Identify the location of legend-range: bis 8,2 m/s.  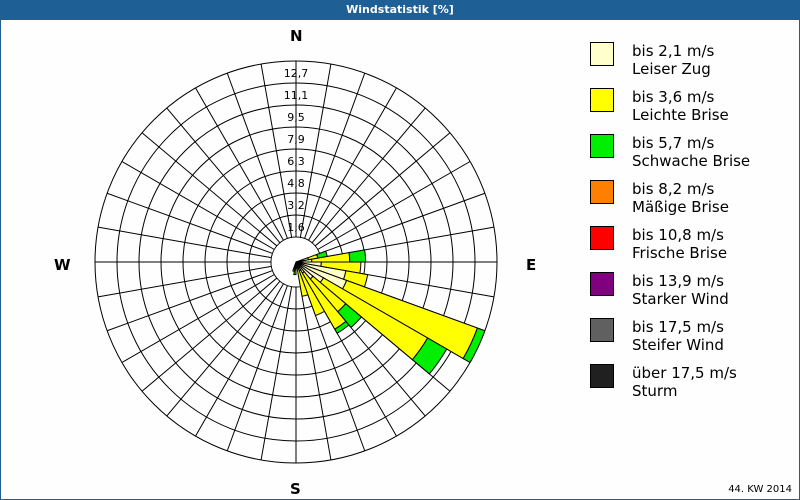
(673, 189).